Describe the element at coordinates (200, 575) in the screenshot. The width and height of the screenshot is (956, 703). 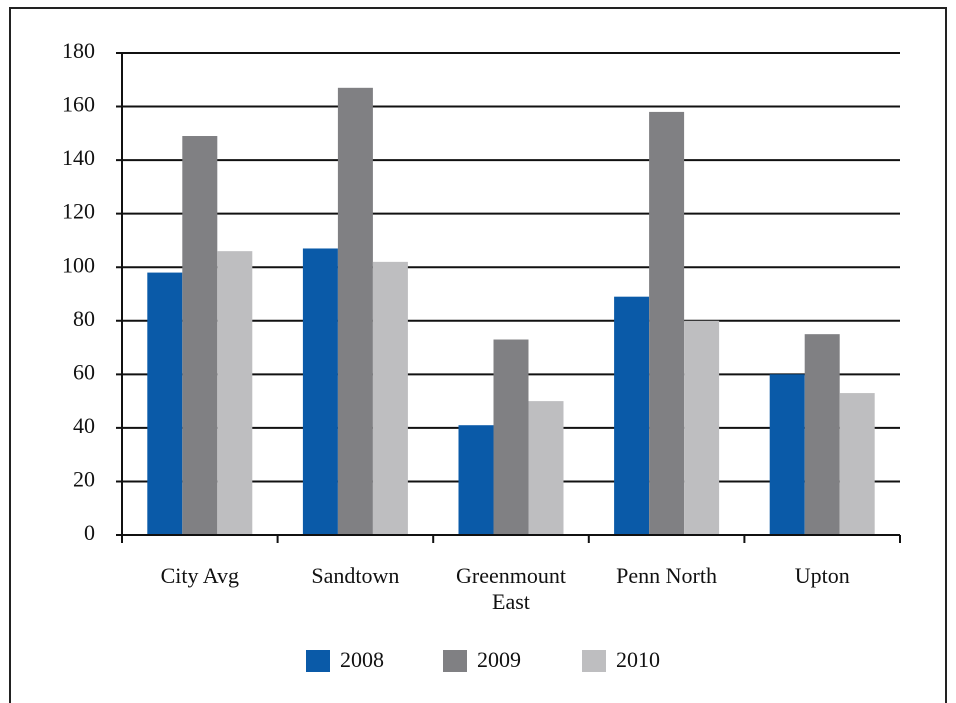
I see `x-tick-label: City Avg` at that location.